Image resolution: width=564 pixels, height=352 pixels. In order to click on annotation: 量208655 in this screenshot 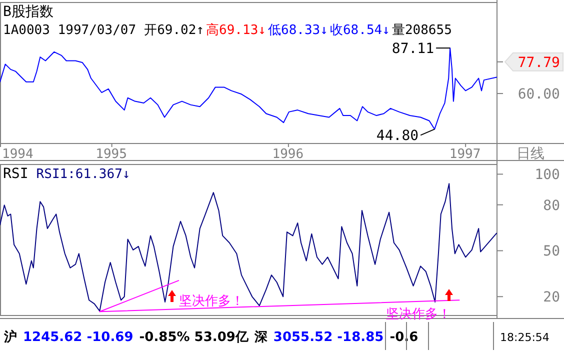, I will do `click(422, 30)`.